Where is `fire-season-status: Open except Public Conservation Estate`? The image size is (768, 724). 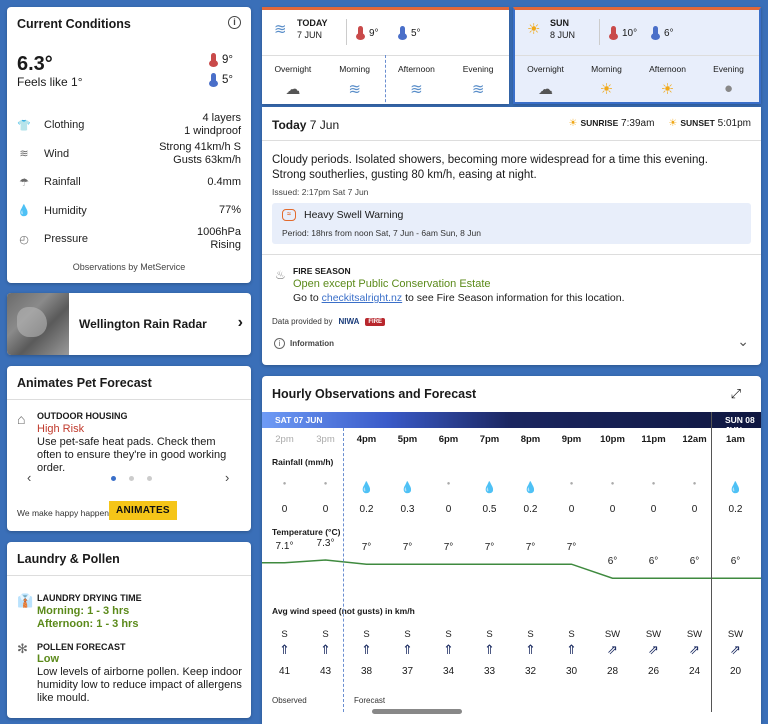 fire-season-status: Open except Public Conservation Estate is located at coordinates (392, 284).